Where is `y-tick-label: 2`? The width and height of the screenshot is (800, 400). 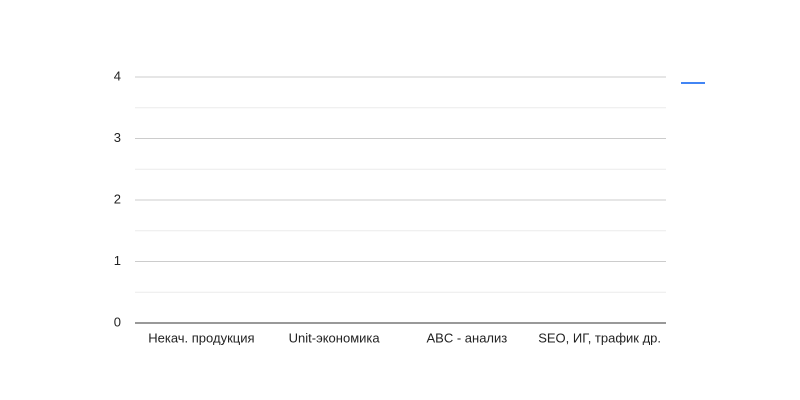 y-tick-label: 2 is located at coordinates (117, 198).